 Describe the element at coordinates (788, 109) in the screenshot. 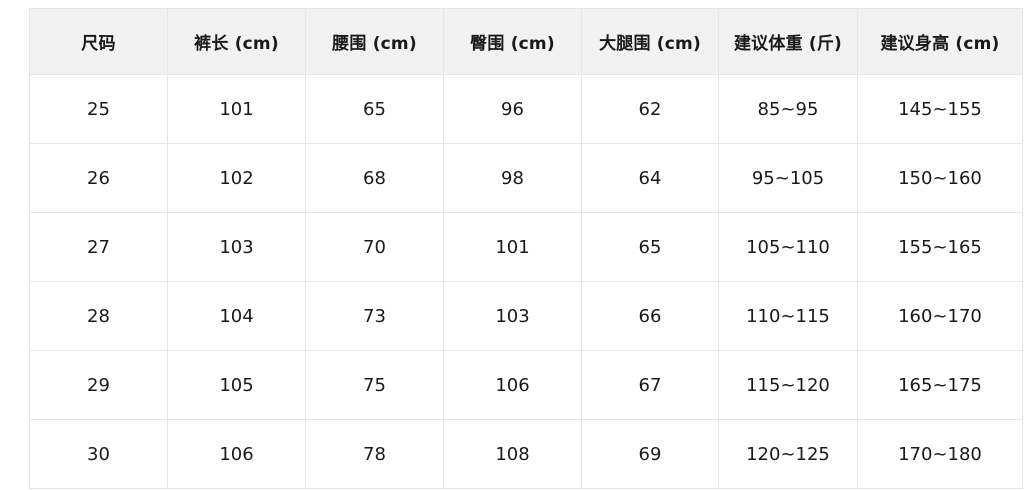

I see `cell-weight: 85~95` at that location.